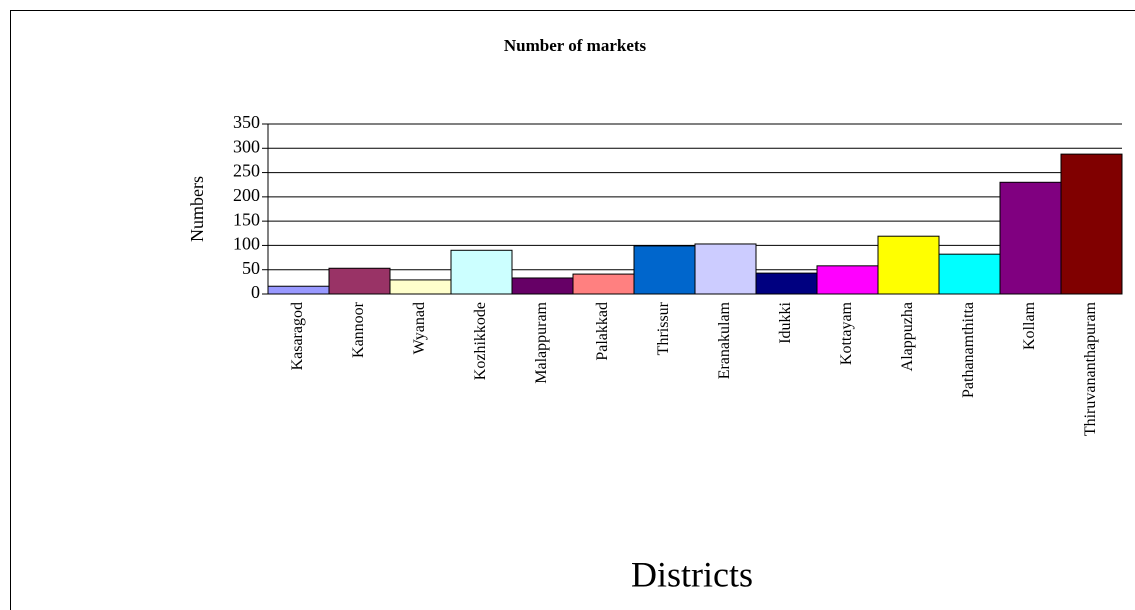  What do you see at coordinates (255, 292) in the screenshot?
I see `y-tick-label: 0` at bounding box center [255, 292].